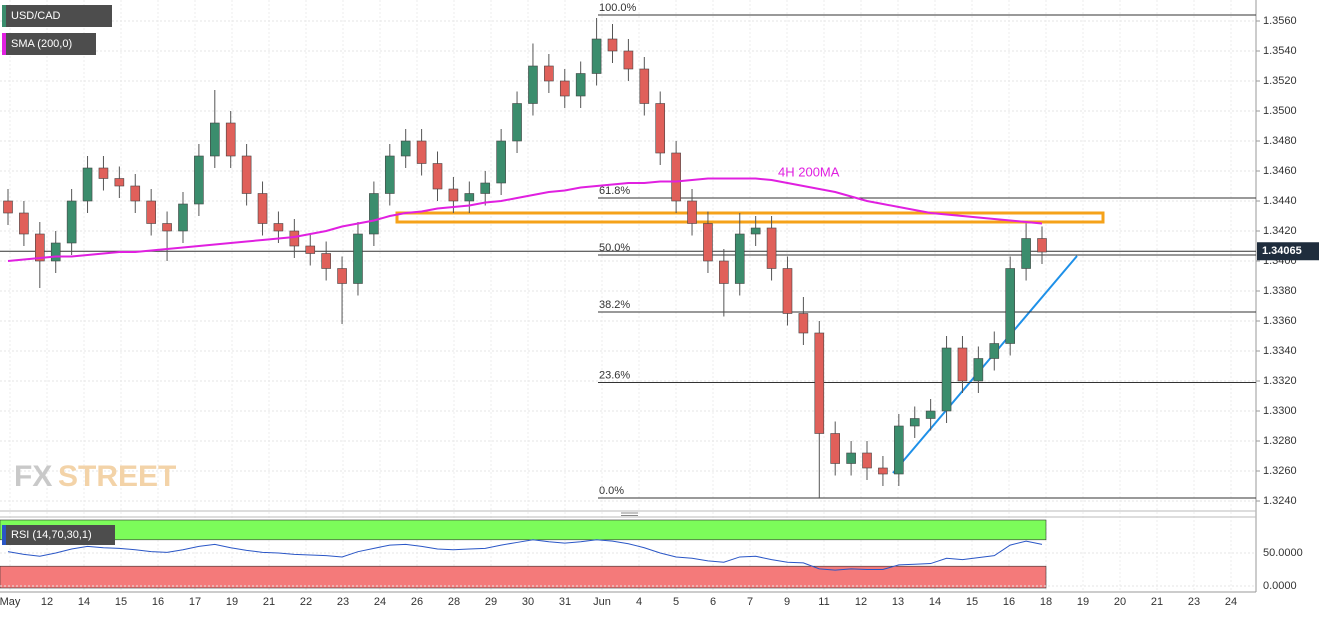 The height and width of the screenshot is (620, 1331). Describe the element at coordinates (972, 602) in the screenshot. I see `x-tick-label: 15` at that location.